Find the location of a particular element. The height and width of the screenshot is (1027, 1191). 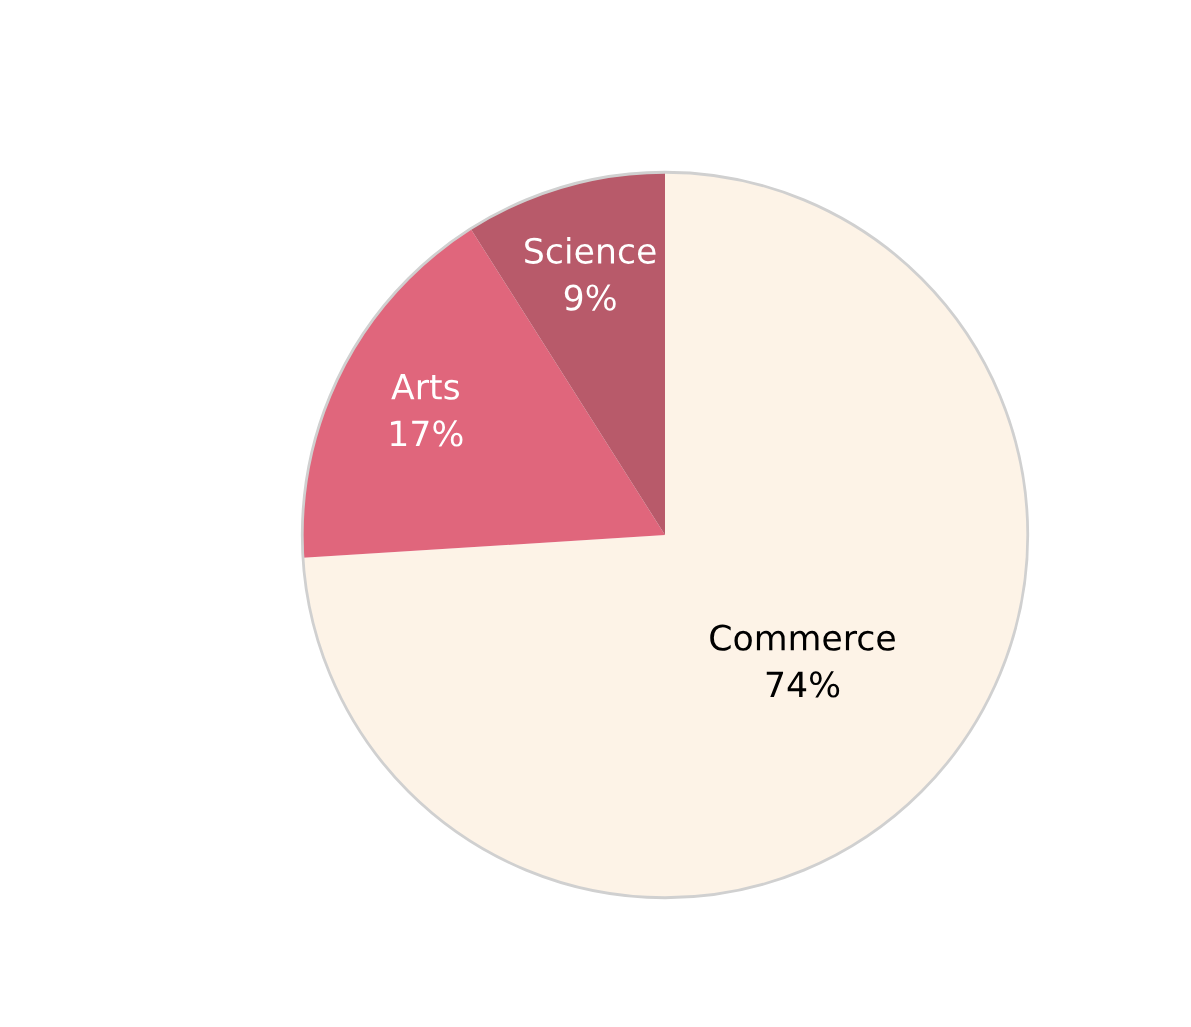

slice-label: Science is located at coordinates (590, 250).